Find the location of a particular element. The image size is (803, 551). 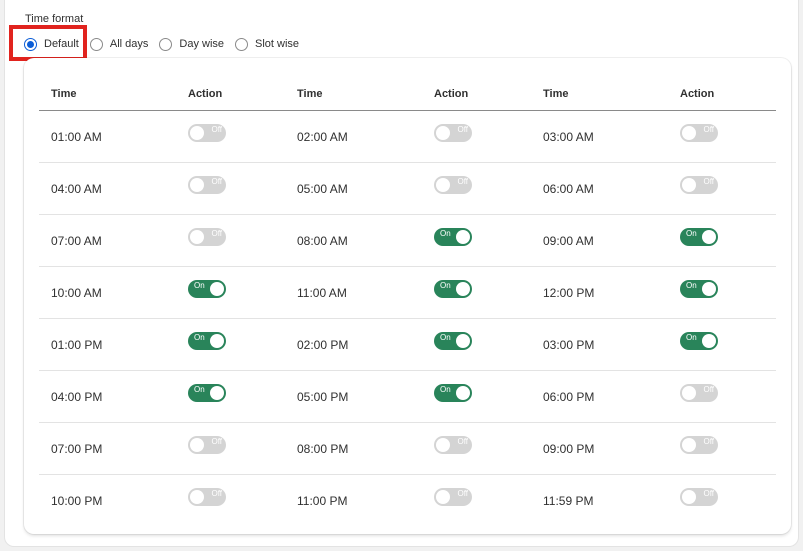

radio-day-wise: Day wise is located at coordinates (192, 44).